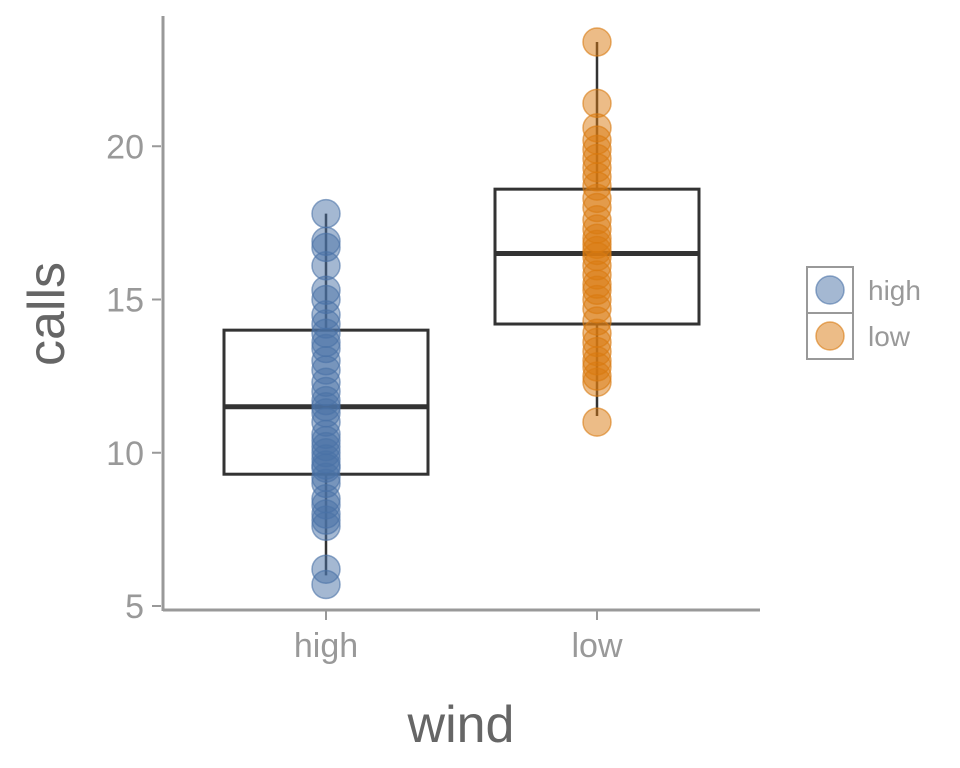  I want to click on legend-swatch-high, so click(830, 290).